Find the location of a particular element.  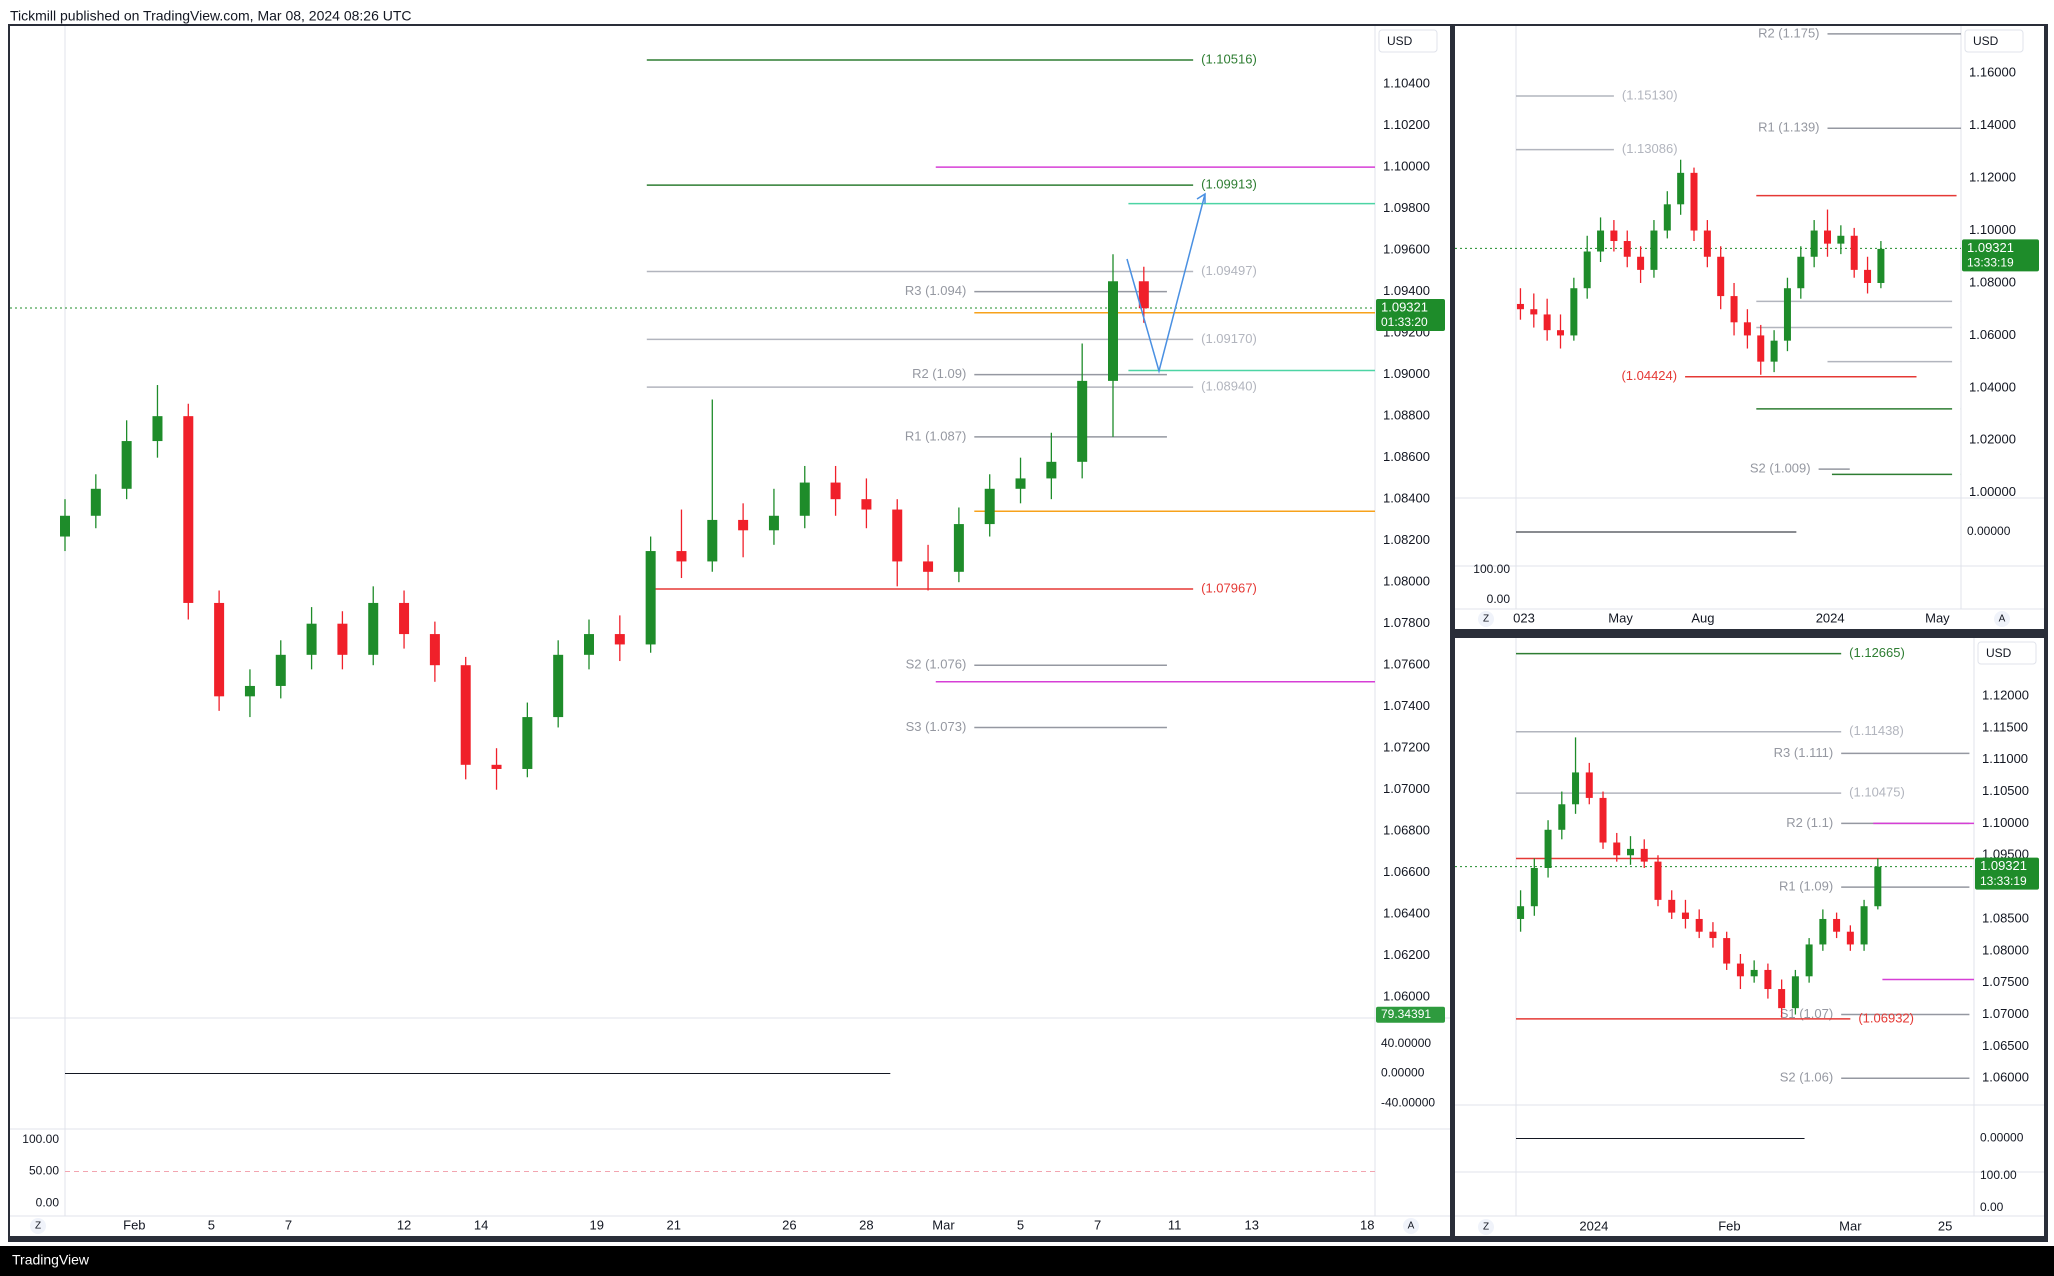

x-tick-label: 2024 is located at coordinates (1593, 1225).